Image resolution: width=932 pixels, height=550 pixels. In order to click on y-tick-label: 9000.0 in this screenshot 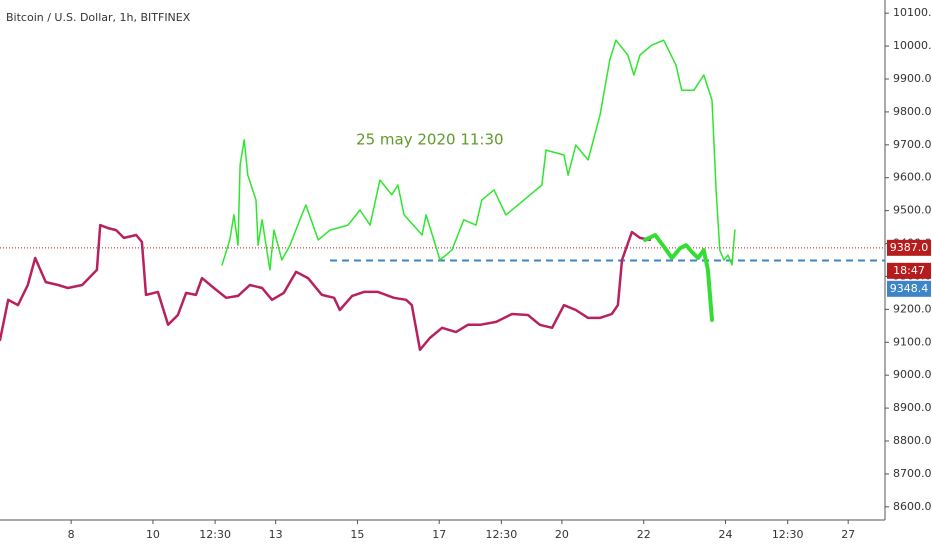, I will do `click(912, 374)`.